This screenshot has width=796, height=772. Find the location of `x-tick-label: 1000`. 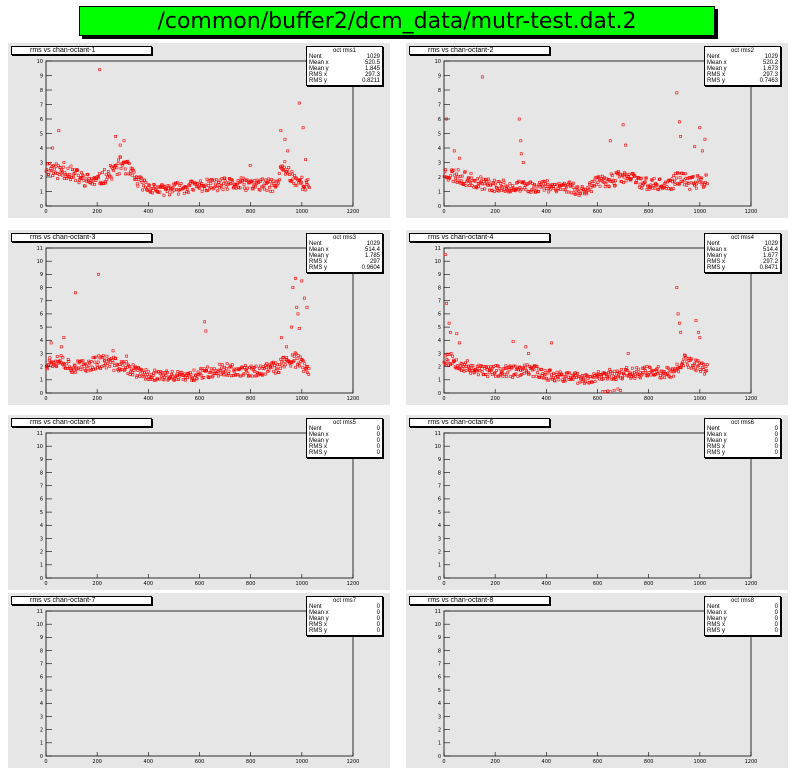

x-tick-label: 1000 is located at coordinates (699, 762).